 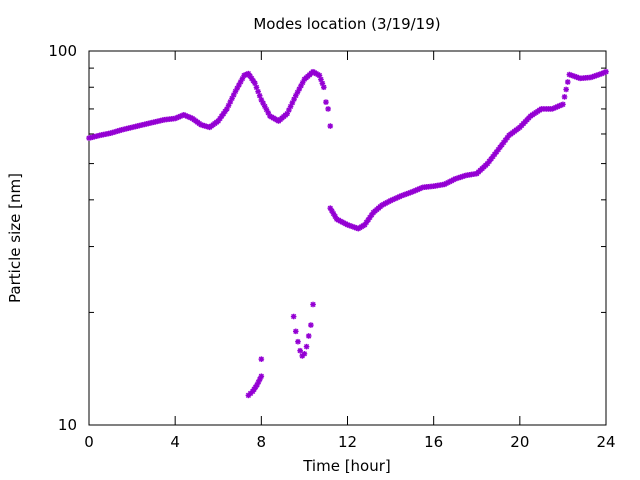 I want to click on x-axis-label: Time [hour], so click(x=346, y=466).